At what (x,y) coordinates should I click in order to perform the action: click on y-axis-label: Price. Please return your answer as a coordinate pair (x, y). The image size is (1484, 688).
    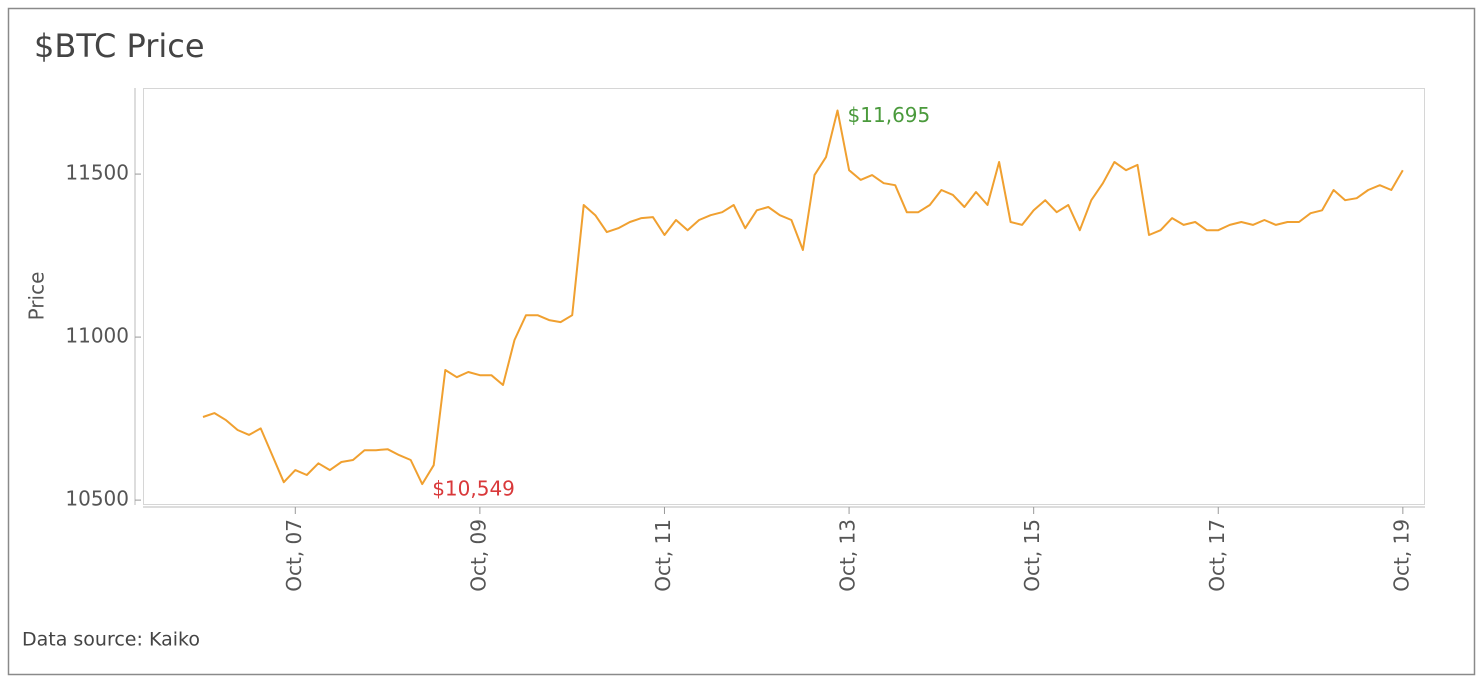
    Looking at the image, I should click on (37, 296).